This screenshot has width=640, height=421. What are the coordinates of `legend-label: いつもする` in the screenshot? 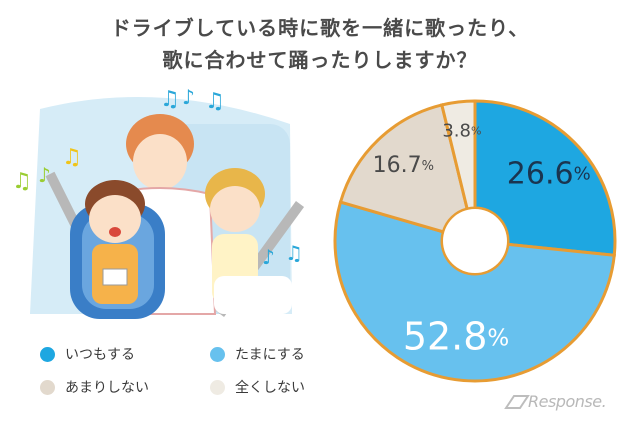 It's located at (100, 355).